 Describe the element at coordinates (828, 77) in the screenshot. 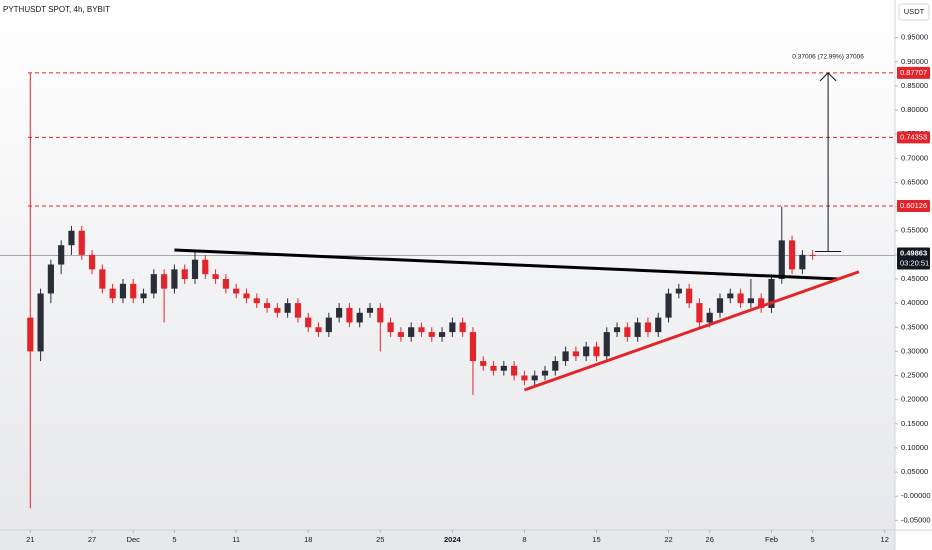

I see `measure-arrow` at that location.